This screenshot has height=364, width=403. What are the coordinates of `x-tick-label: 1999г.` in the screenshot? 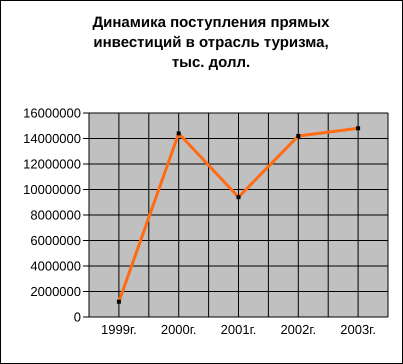 It's located at (119, 330).